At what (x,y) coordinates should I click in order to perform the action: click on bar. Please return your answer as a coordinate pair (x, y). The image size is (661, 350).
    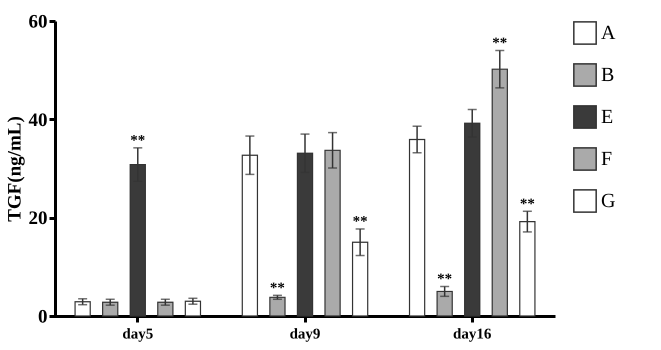
    Looking at the image, I should click on (444, 303).